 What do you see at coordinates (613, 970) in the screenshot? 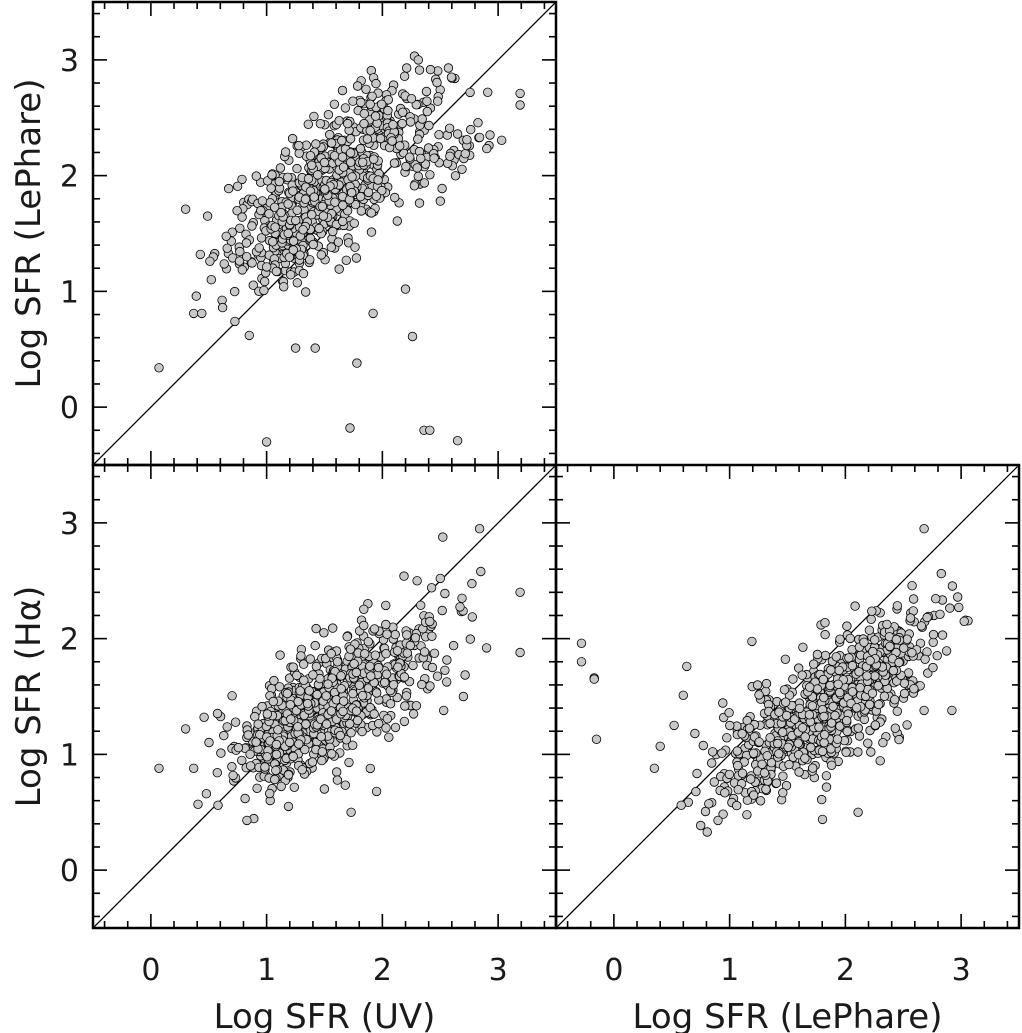
I see `x-tick-label: 0` at bounding box center [613, 970].